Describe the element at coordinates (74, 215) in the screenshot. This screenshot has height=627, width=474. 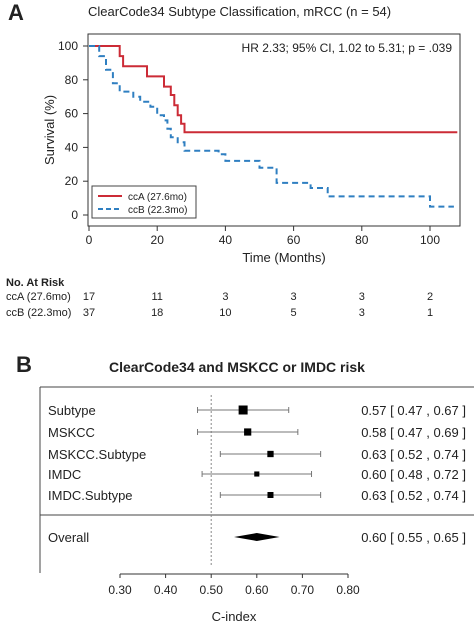
I see `y-tick-label: 0` at that location.